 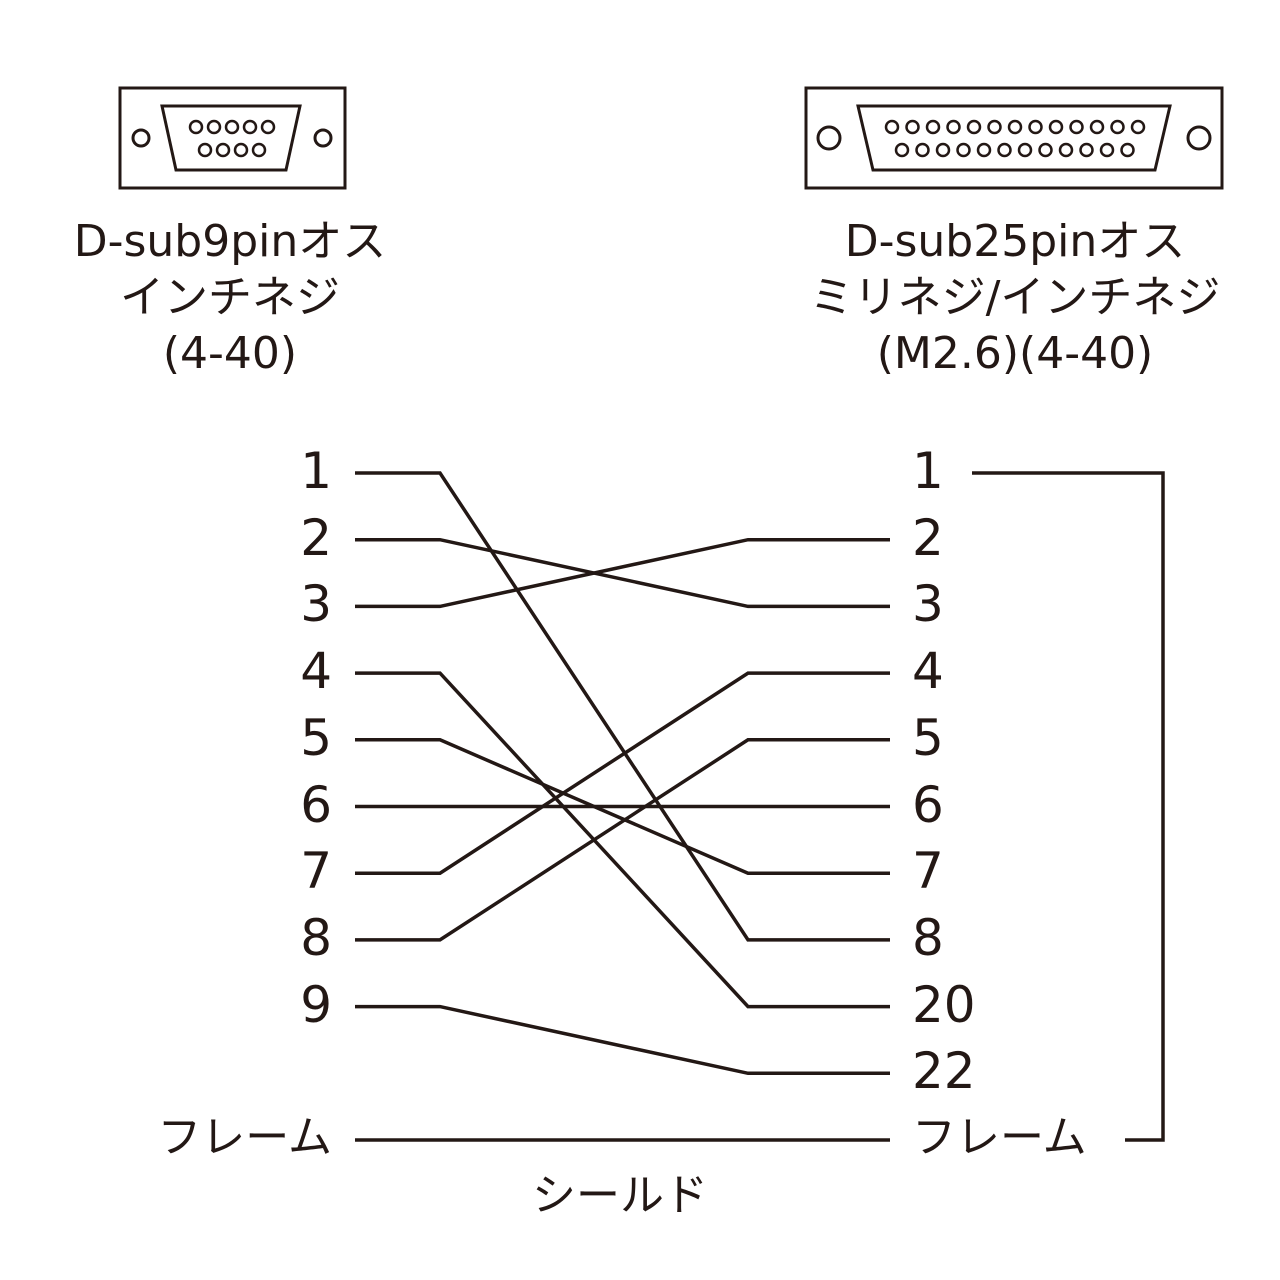 What do you see at coordinates (928, 937) in the screenshot?
I see `right-pin-label: 8` at bounding box center [928, 937].